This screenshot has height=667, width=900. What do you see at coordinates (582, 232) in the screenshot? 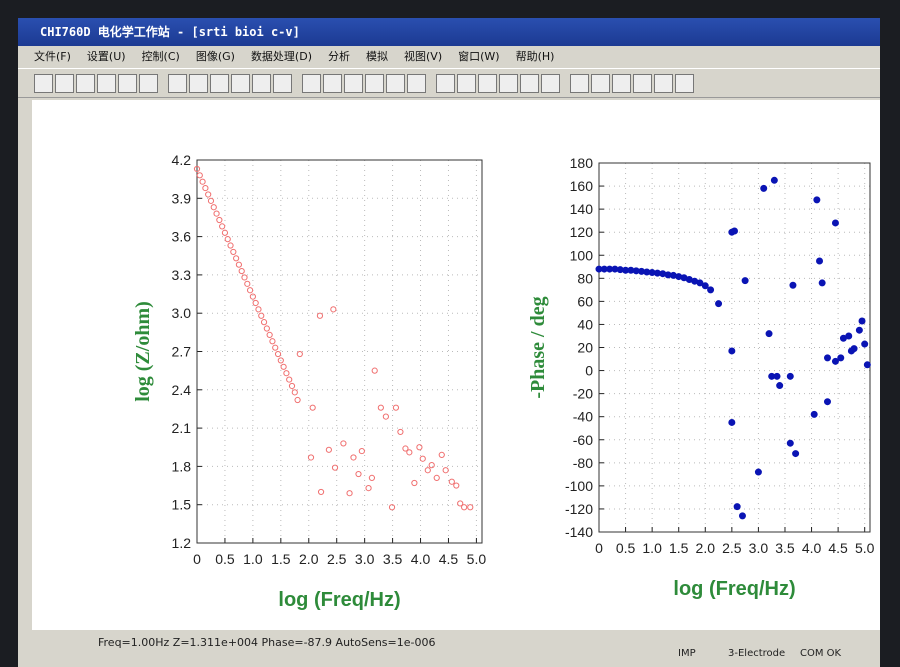
I see `y-tick-label: 120` at bounding box center [582, 232].